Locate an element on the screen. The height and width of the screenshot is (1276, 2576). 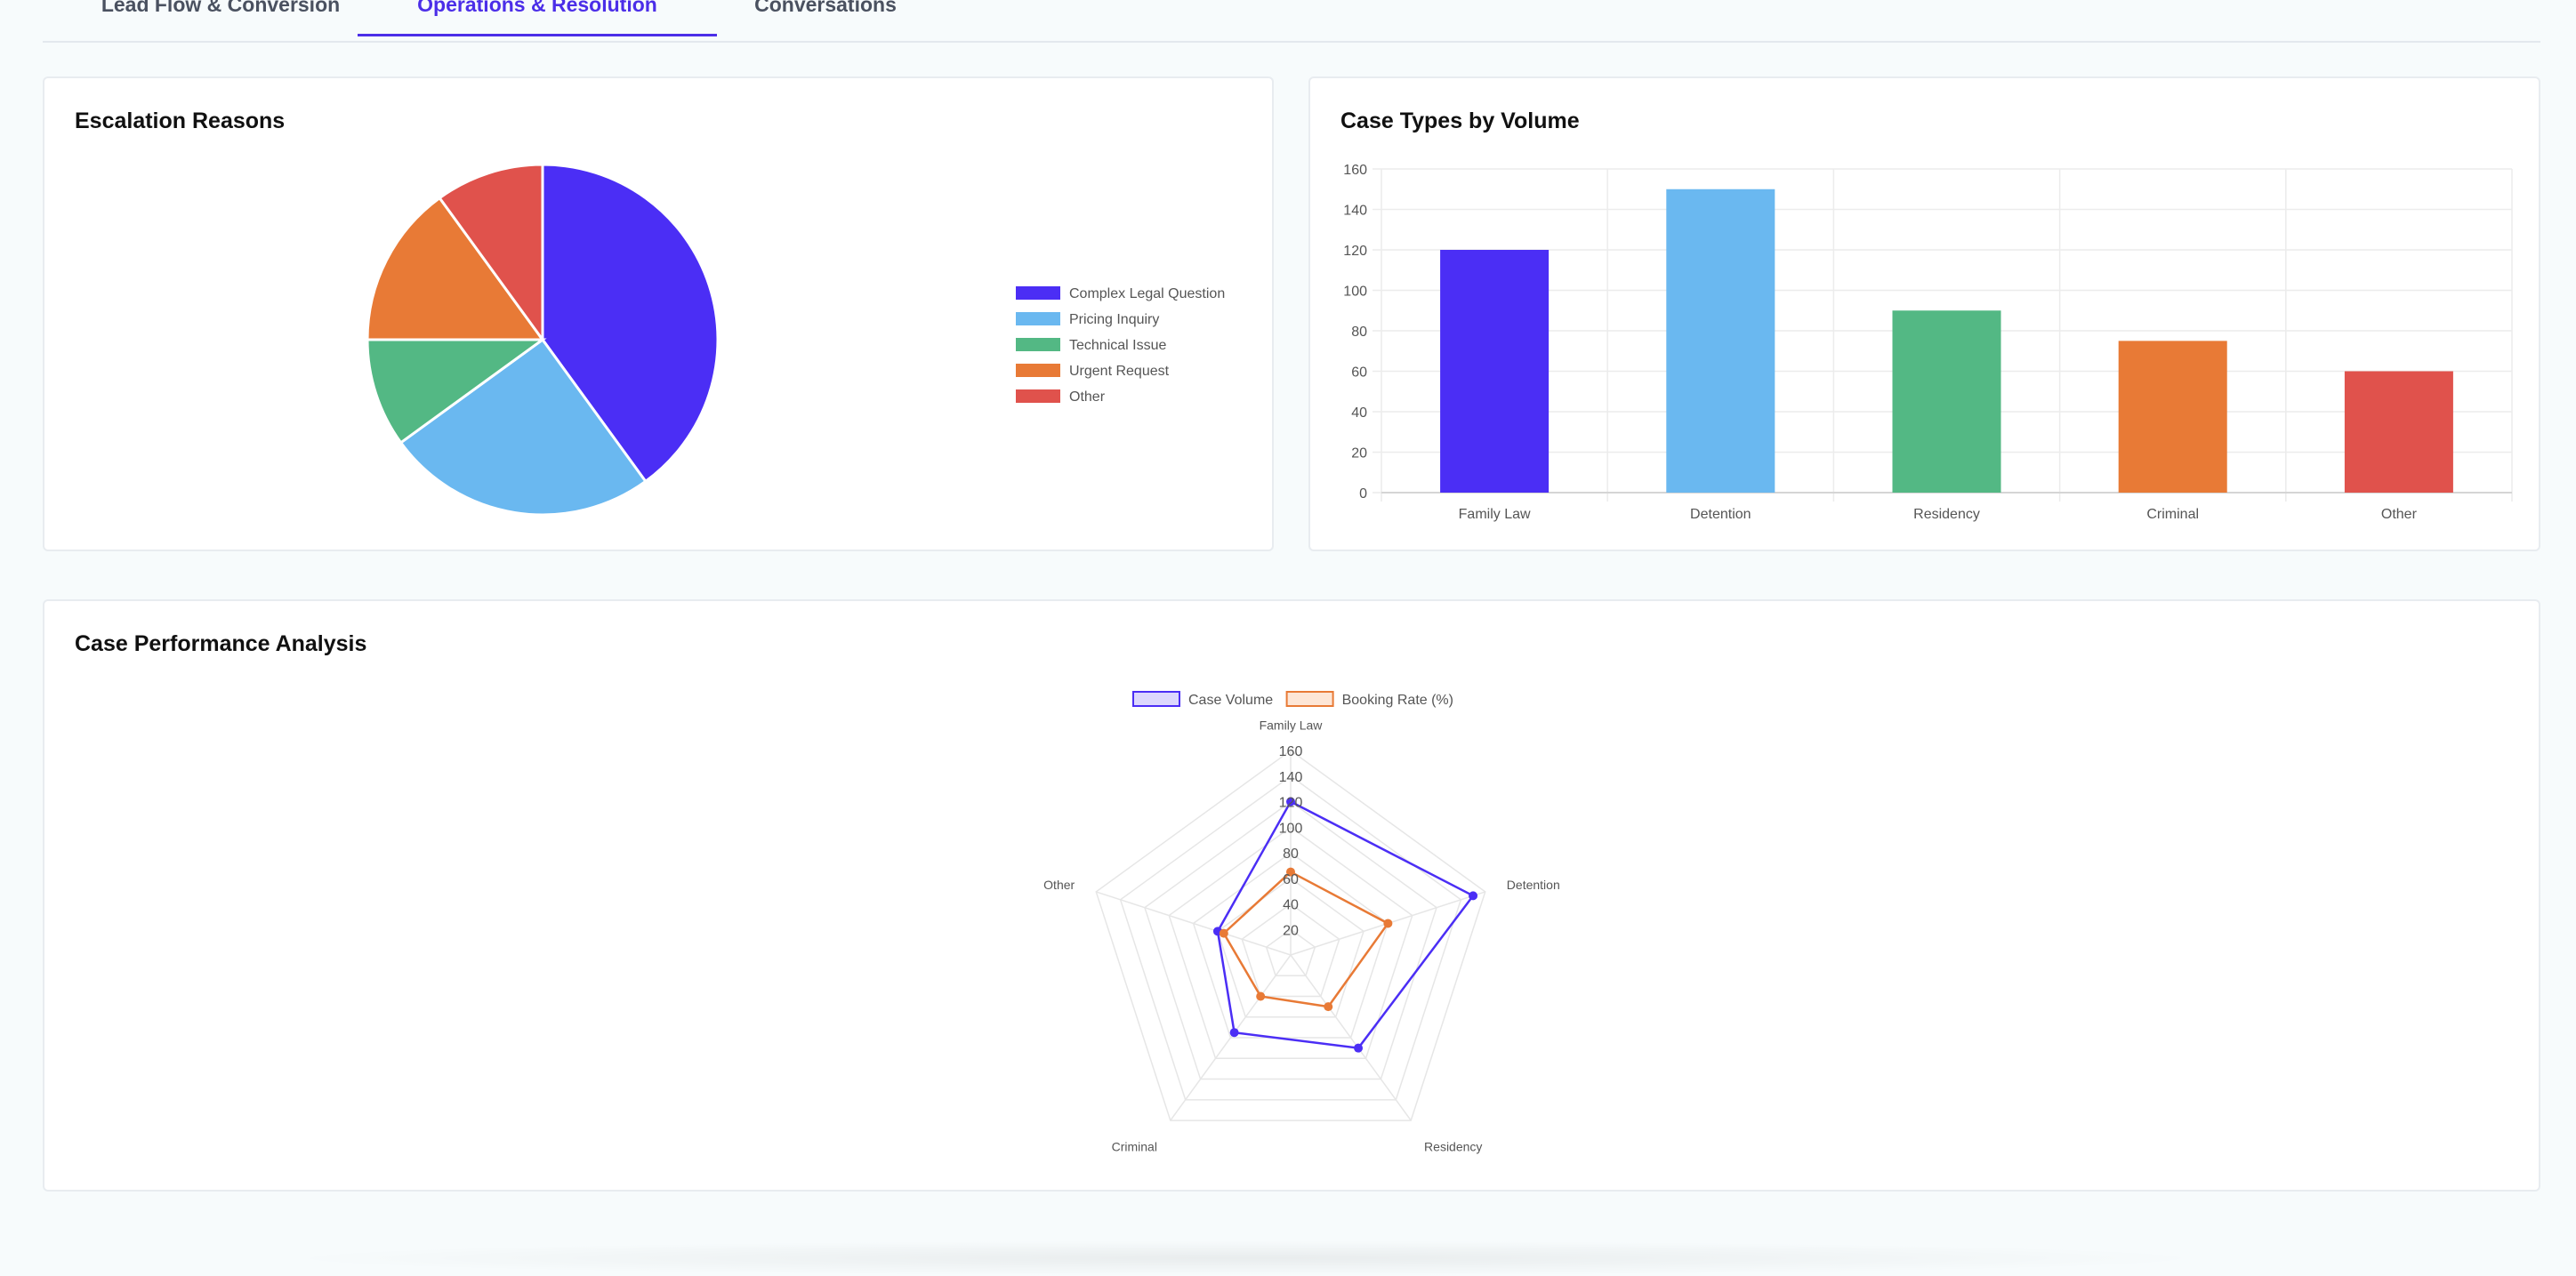
y-tick-label: 80 is located at coordinates (1359, 332).